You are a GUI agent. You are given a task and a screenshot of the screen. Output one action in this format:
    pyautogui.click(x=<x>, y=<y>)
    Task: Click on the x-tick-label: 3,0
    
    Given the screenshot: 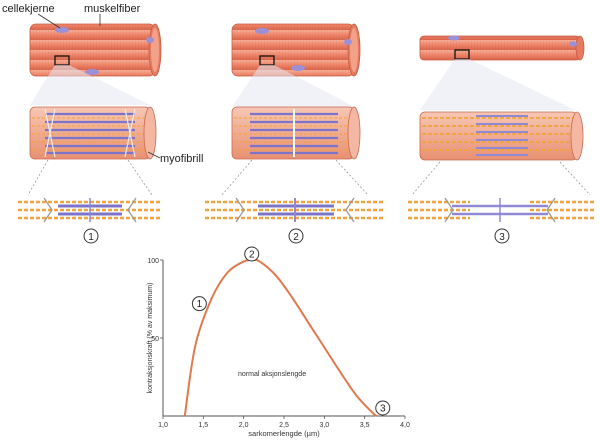 What is the action you would take?
    pyautogui.click(x=324, y=425)
    